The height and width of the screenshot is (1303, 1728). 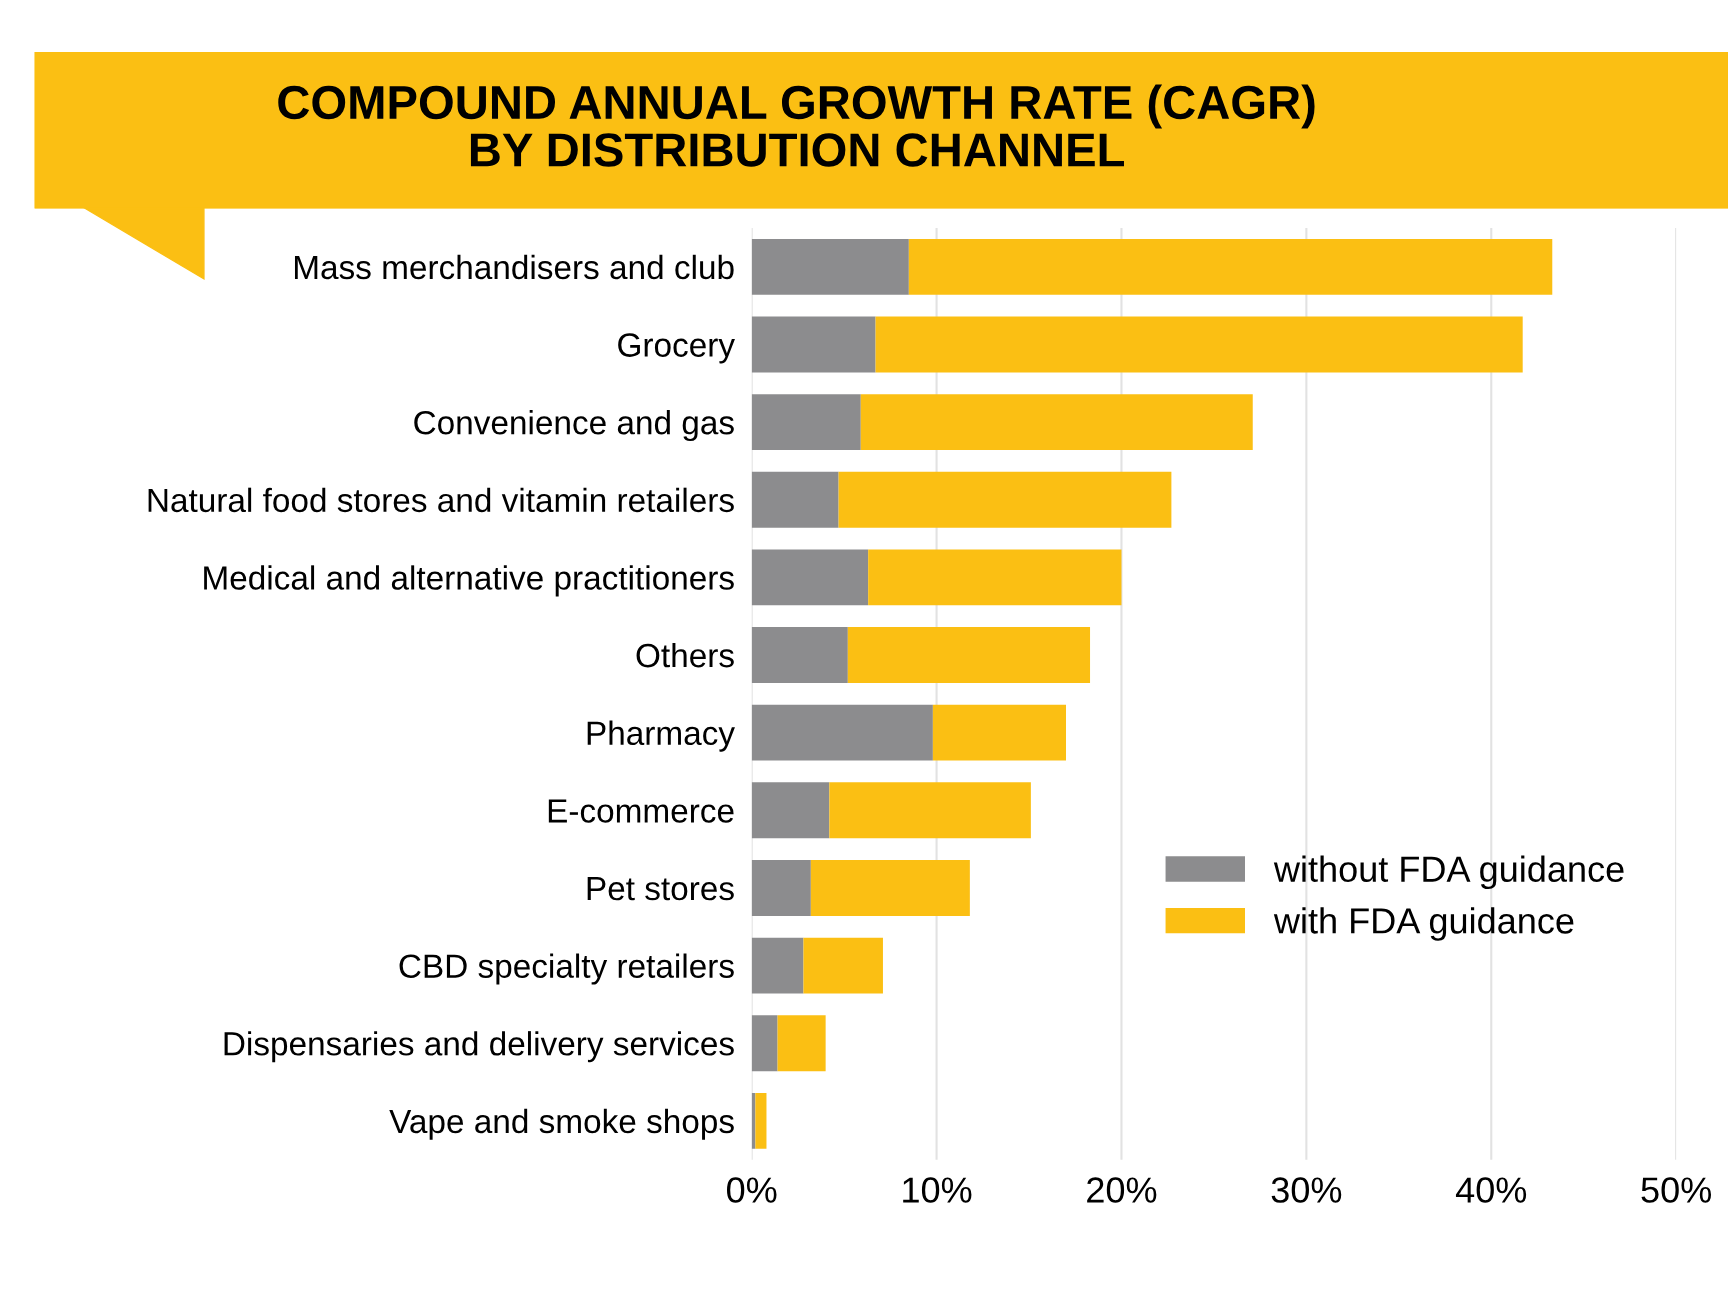 What do you see at coordinates (1306, 1190) in the screenshot?
I see `x-tick-label: 30%` at bounding box center [1306, 1190].